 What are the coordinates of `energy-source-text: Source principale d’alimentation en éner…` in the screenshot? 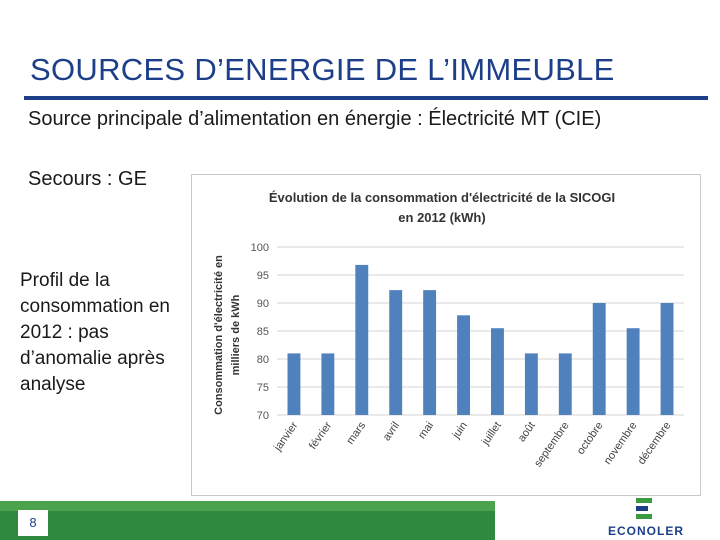 It's located at (315, 119).